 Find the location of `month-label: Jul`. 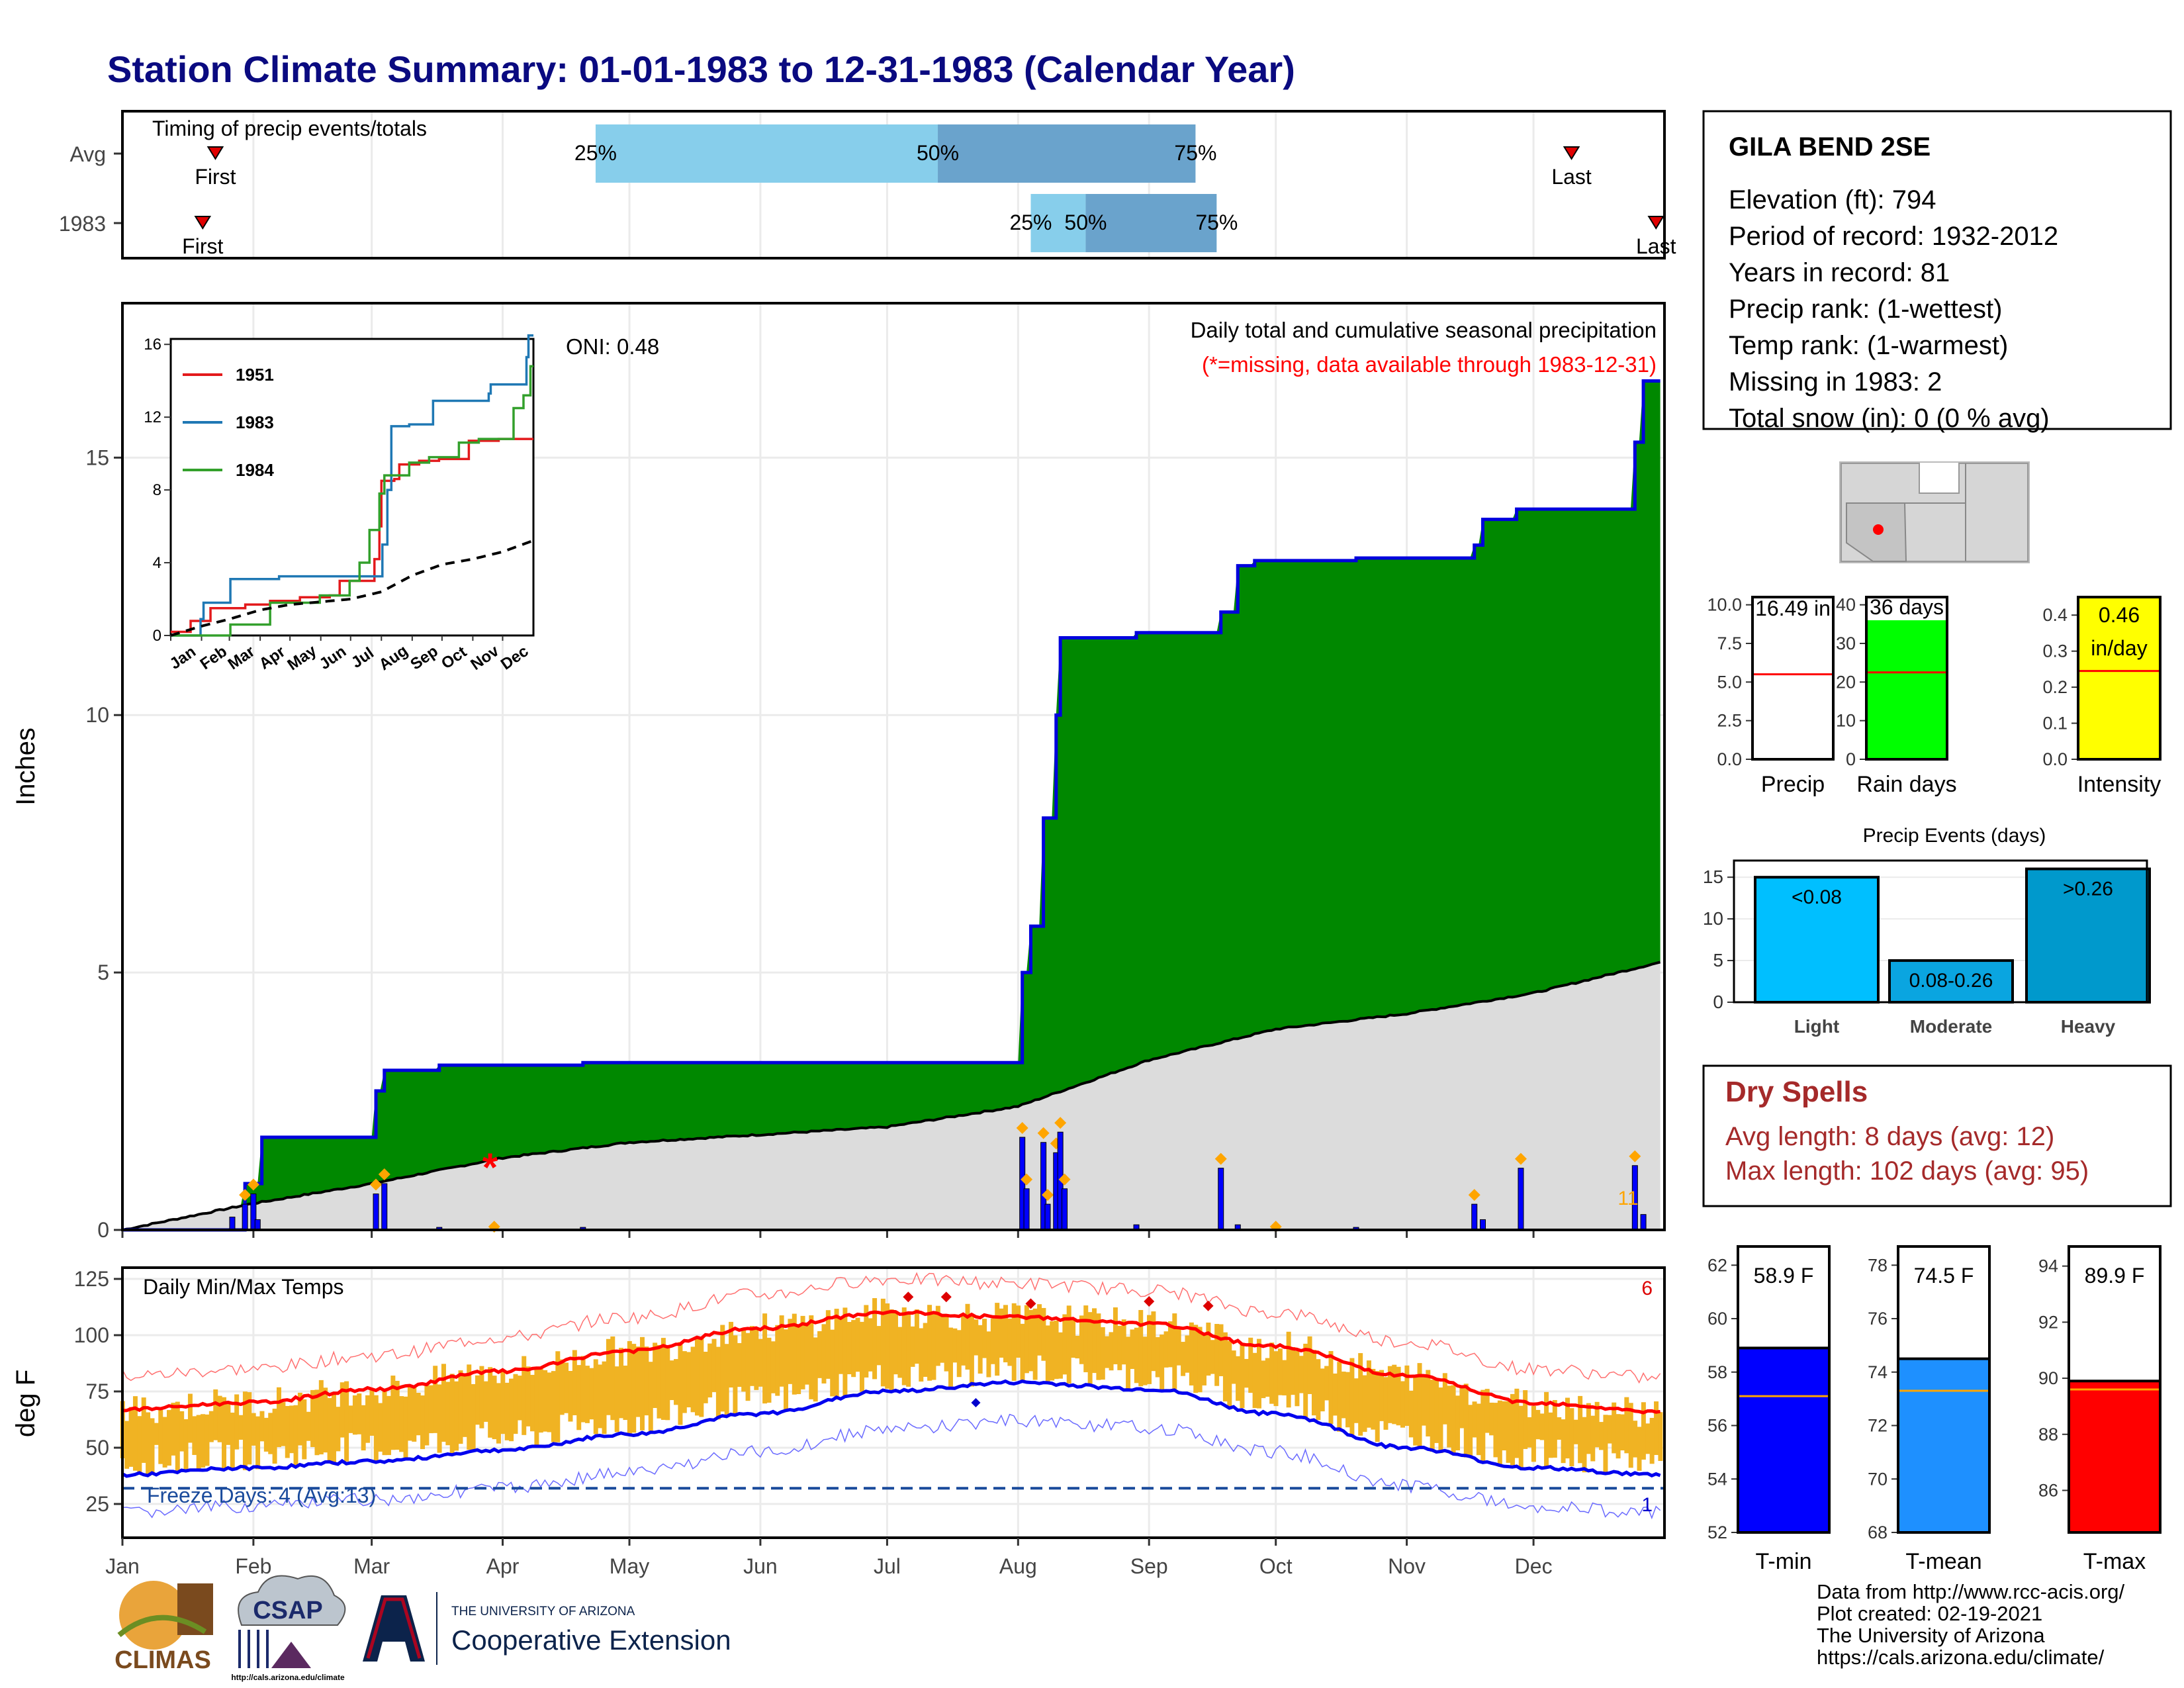

month-label: Jul is located at coordinates (887, 1566).